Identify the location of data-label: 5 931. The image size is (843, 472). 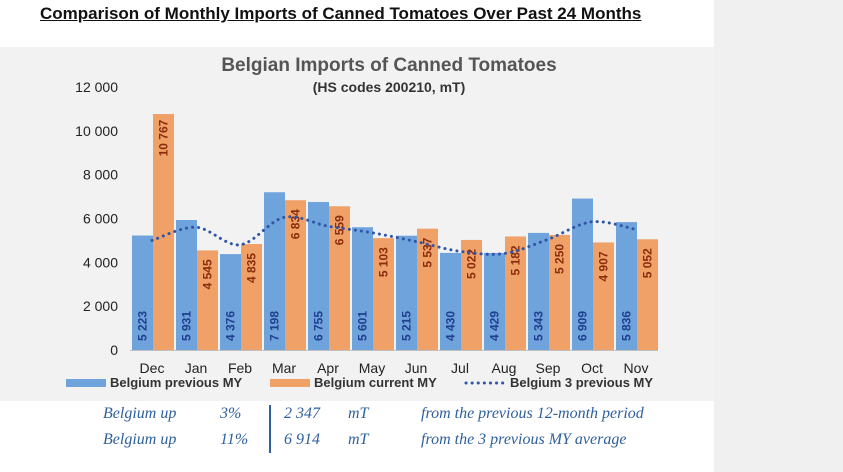
(187, 326).